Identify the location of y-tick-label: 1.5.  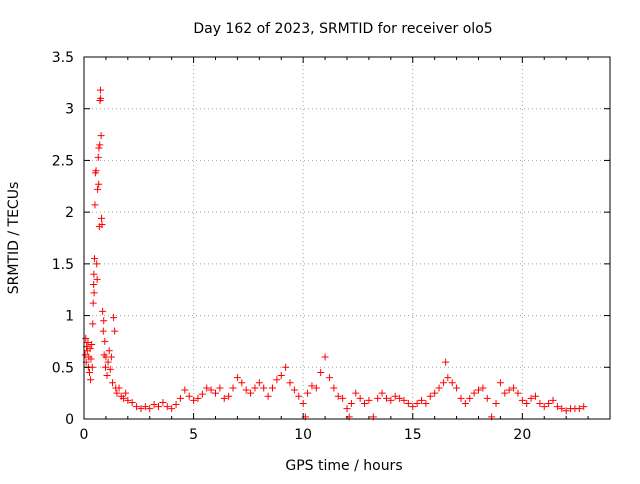
(63, 265).